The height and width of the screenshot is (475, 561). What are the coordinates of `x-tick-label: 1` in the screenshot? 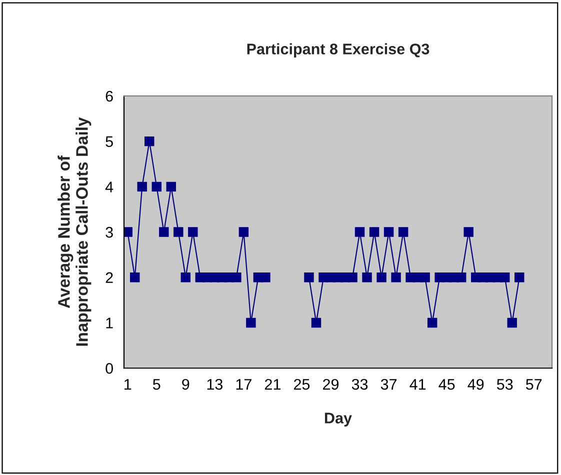 It's located at (128, 384).